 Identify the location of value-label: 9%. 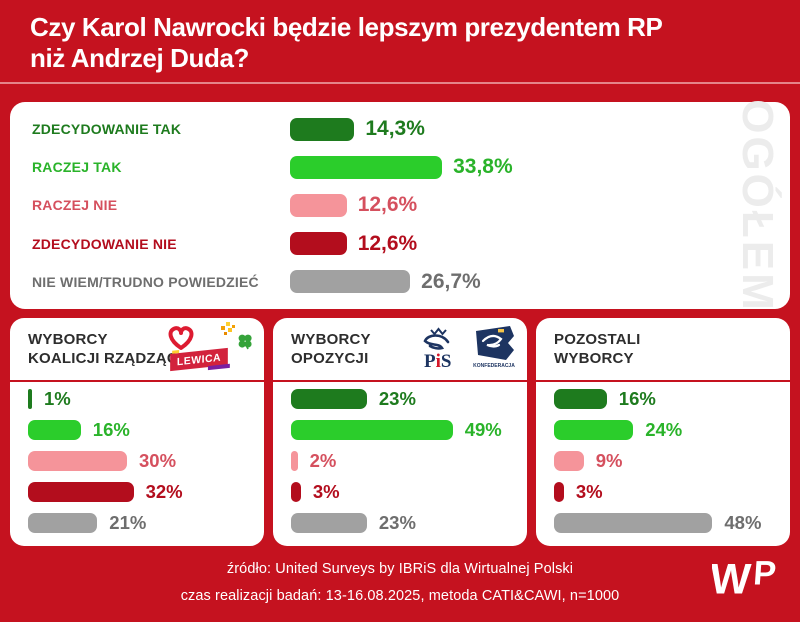
(609, 460).